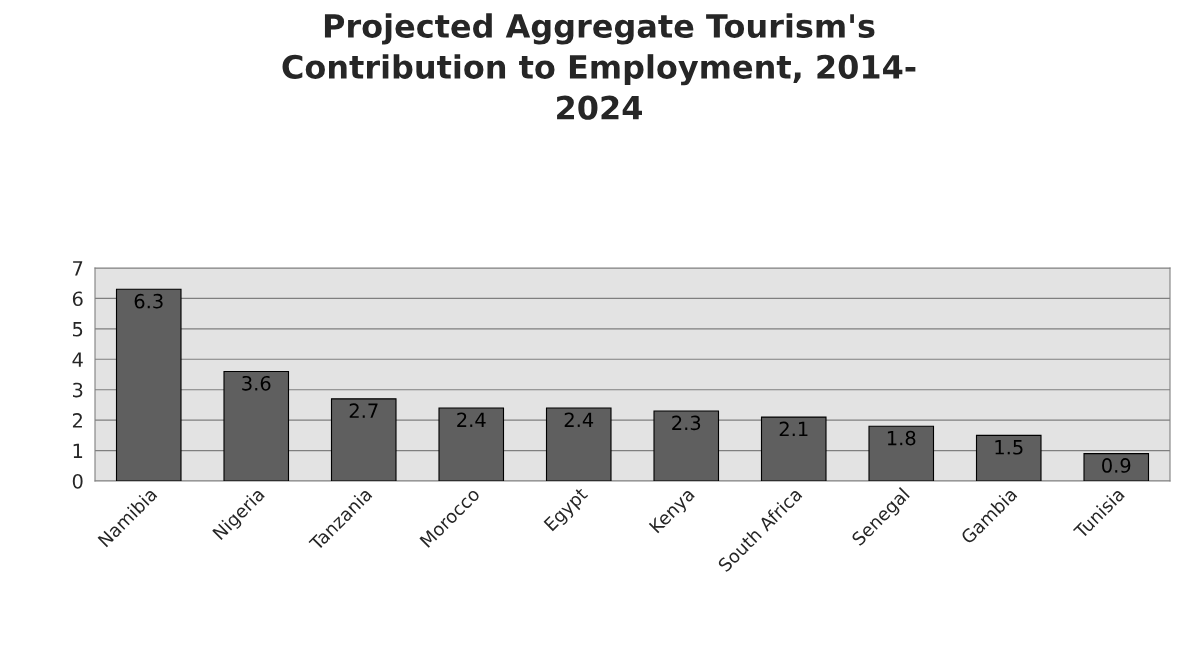 Image resolution: width=1198 pixels, height=665 pixels. I want to click on y-tick-label: 4, so click(77, 359).